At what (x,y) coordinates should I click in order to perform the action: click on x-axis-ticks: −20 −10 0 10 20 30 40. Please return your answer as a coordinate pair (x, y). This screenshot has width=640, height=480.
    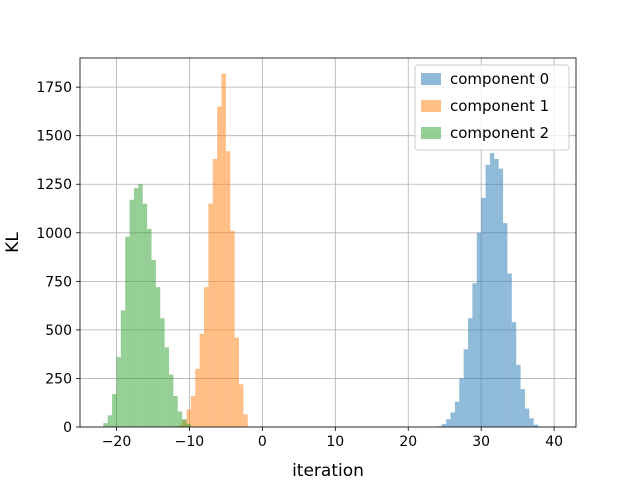
    Looking at the image, I should click on (332, 438).